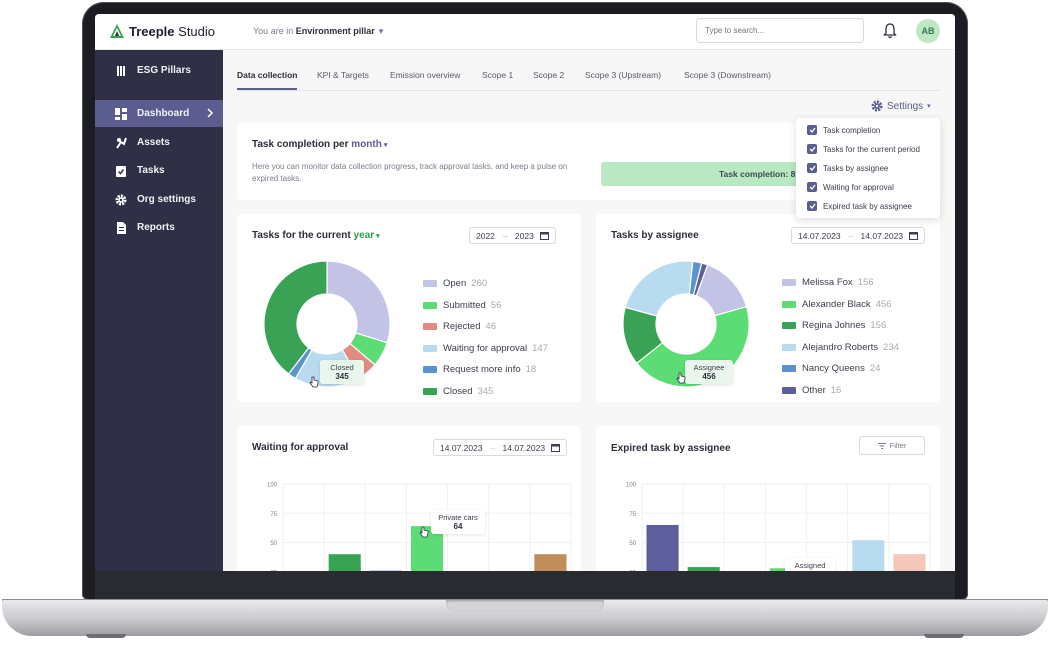 The image size is (1049, 652). What do you see at coordinates (631, 486) in the screenshot?
I see `y-tick-label: 100` at bounding box center [631, 486].